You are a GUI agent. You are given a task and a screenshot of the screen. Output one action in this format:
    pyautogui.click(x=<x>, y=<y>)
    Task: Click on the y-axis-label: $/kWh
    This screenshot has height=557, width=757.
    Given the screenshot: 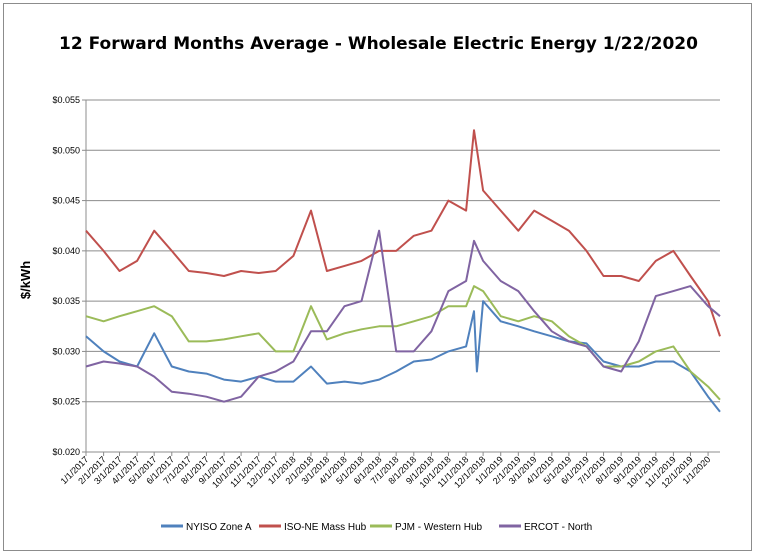 What is the action you would take?
    pyautogui.click(x=25, y=280)
    